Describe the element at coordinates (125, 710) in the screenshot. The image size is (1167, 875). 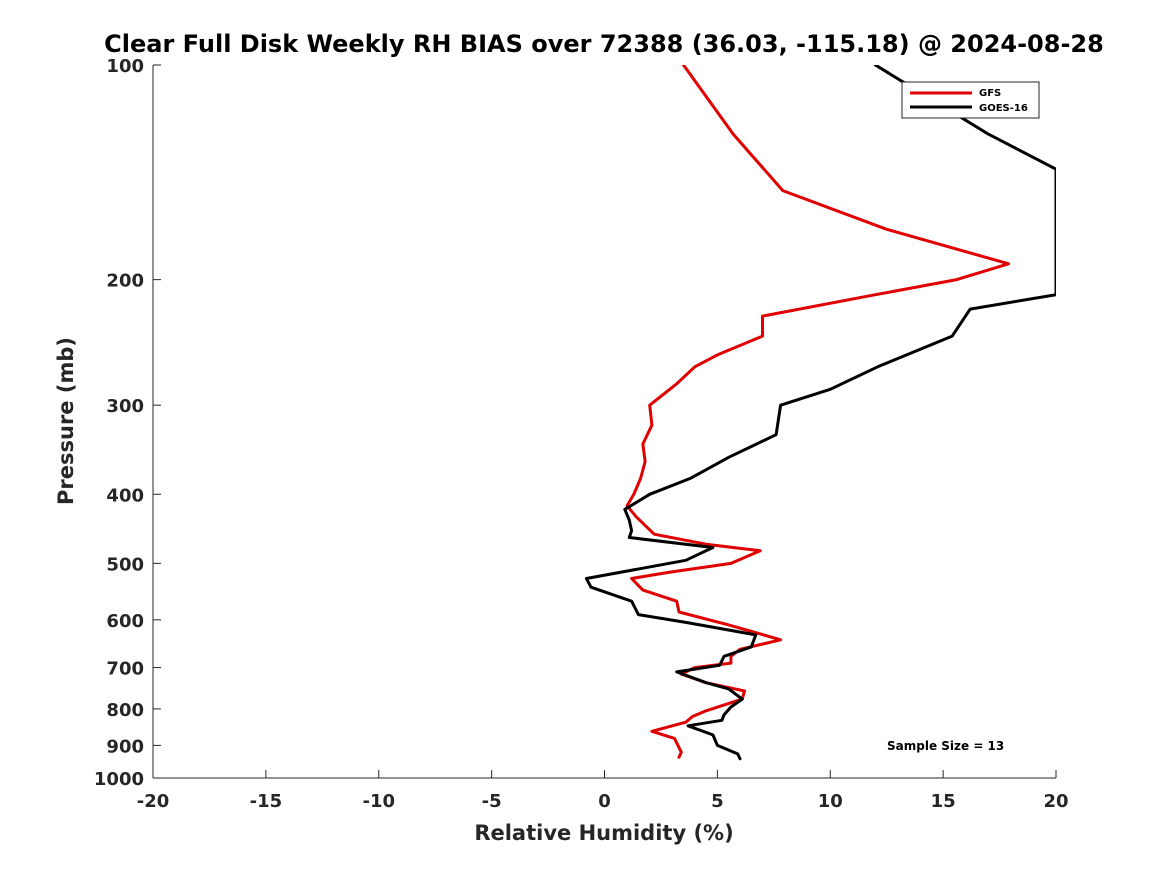
I see `y-tick-label: 800` at that location.